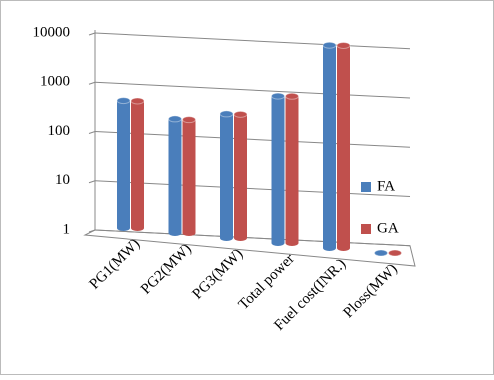  Describe the element at coordinates (59, 131) in the screenshot. I see `y-tick-label: 100` at that location.